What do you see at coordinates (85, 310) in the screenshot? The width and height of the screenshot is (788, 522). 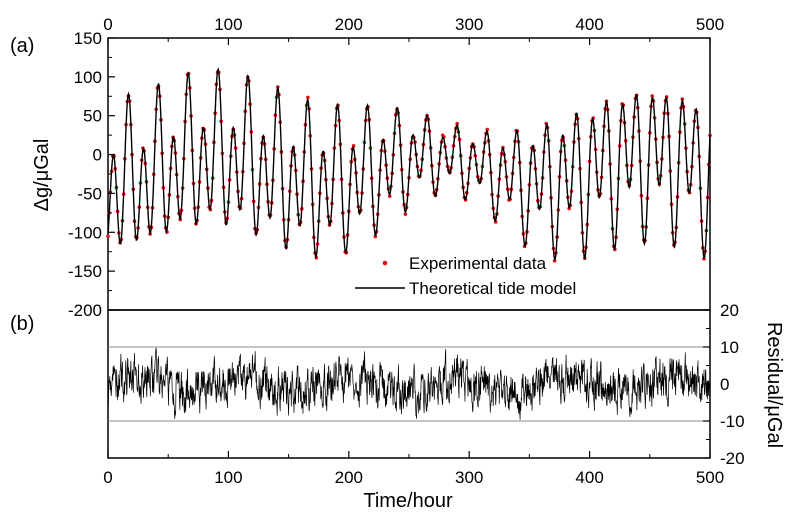 I see `y-tick-label: -200` at bounding box center [85, 310].